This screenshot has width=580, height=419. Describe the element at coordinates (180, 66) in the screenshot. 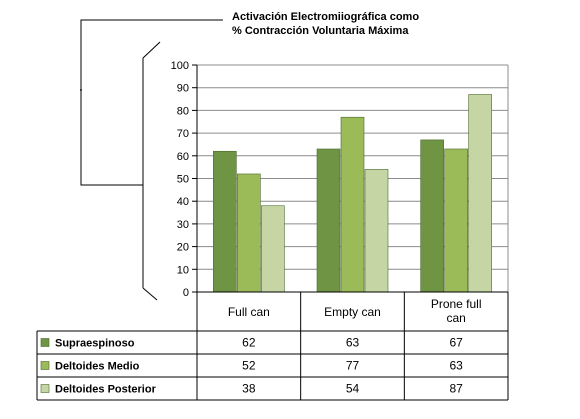

I see `y-tick-label: 100` at that location.